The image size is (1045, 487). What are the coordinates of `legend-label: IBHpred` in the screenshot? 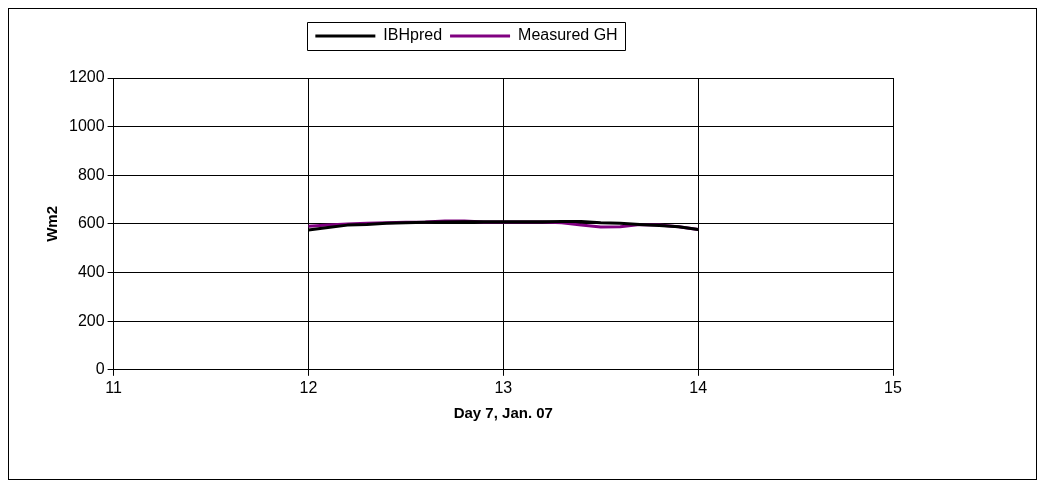 It's located at (413, 35).